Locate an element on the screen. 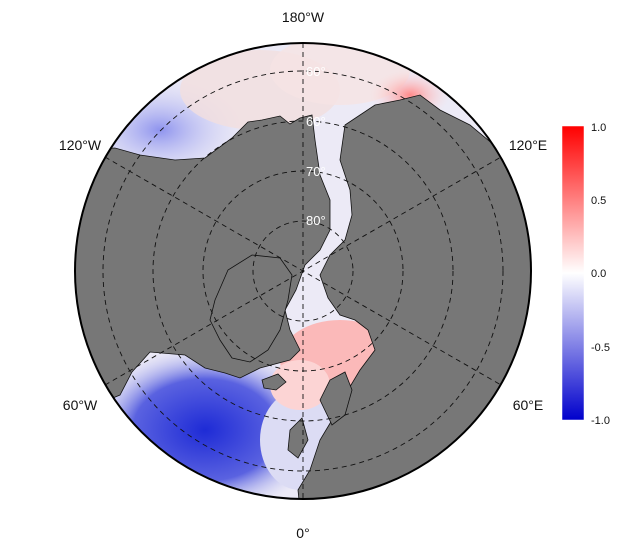  lat-label-70: 70° is located at coordinates (316, 171).